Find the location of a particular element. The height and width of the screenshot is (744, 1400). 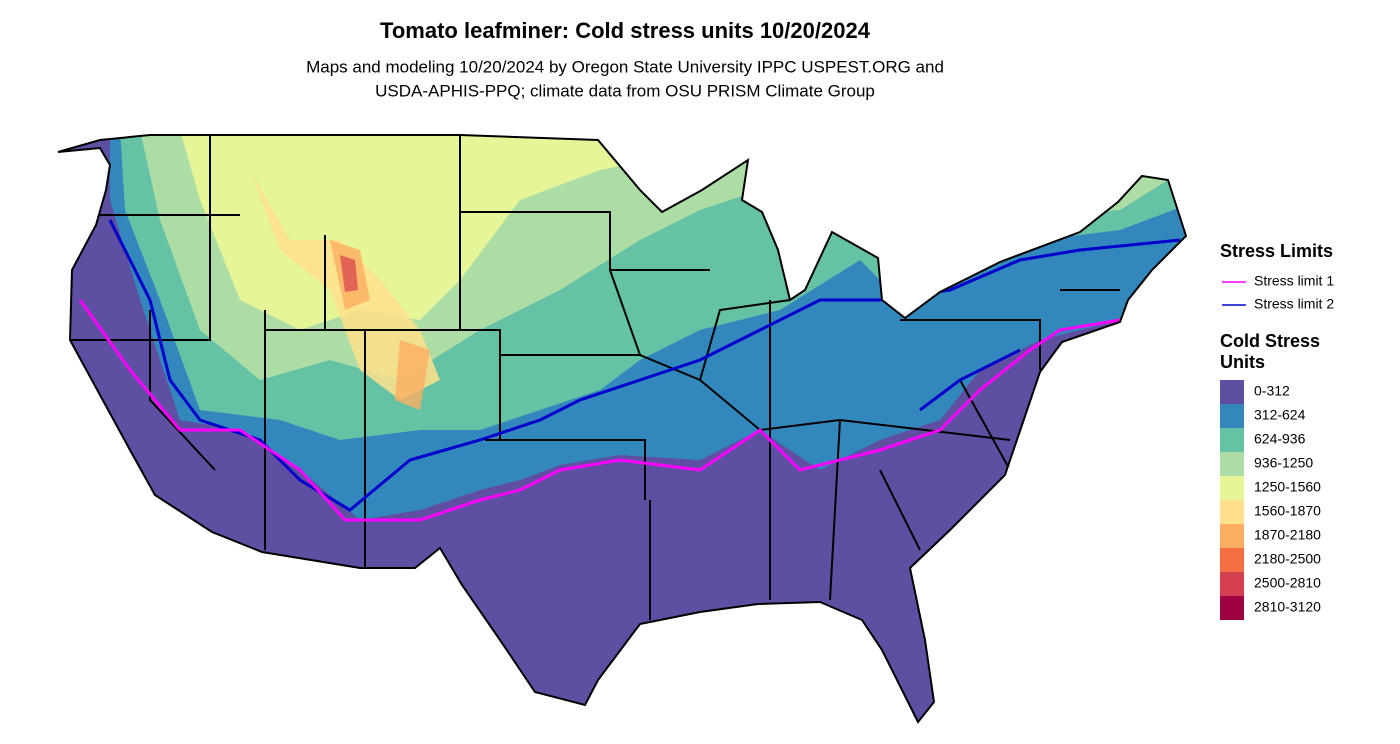

legend-label: 624-936 is located at coordinates (1280, 439).